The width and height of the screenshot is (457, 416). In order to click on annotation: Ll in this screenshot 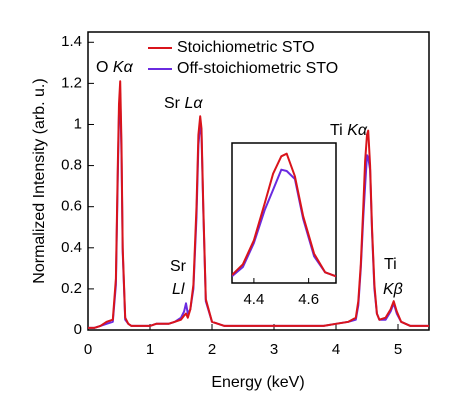, I will do `click(178, 289)`.